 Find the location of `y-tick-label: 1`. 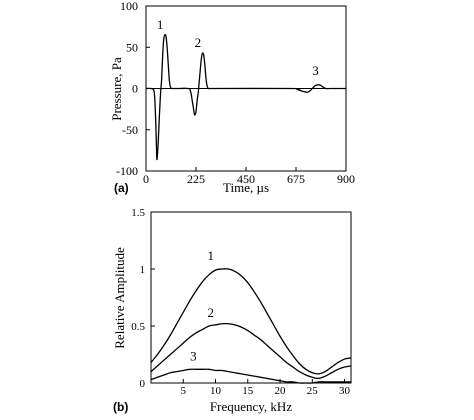

y-tick-label: 1 is located at coordinates (143, 270).